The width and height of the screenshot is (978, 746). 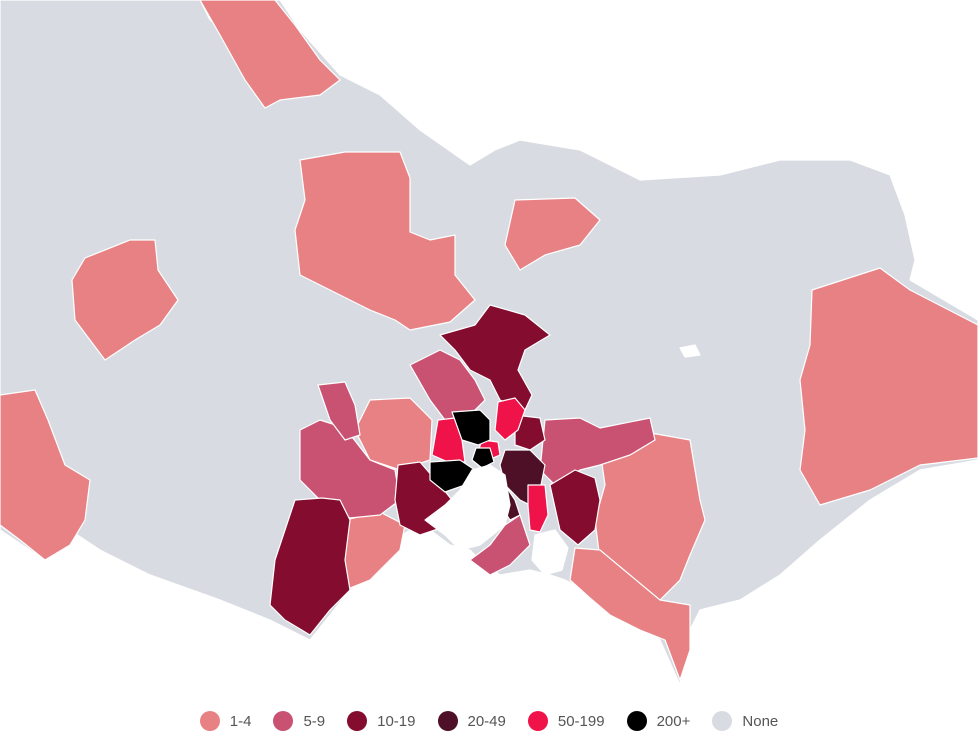 I want to click on legend-label: 10-19, so click(x=396, y=721).